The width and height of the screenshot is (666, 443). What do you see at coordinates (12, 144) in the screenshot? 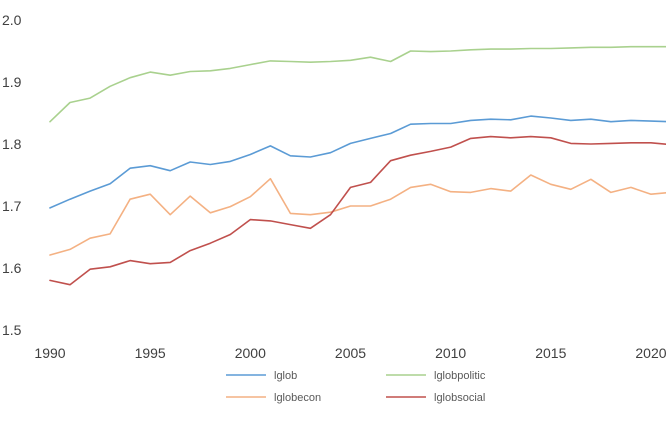
I see `y-tick-label: 1.8` at bounding box center [12, 144].